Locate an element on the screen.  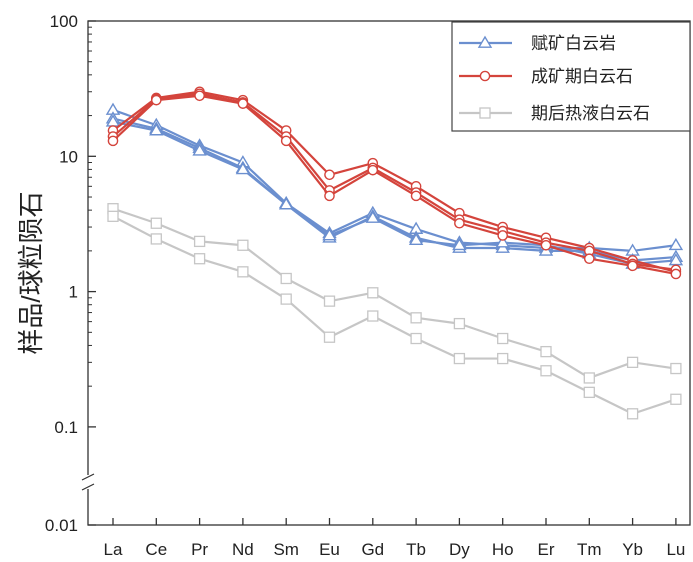
y-axis-break is located at coordinates (88, 482).